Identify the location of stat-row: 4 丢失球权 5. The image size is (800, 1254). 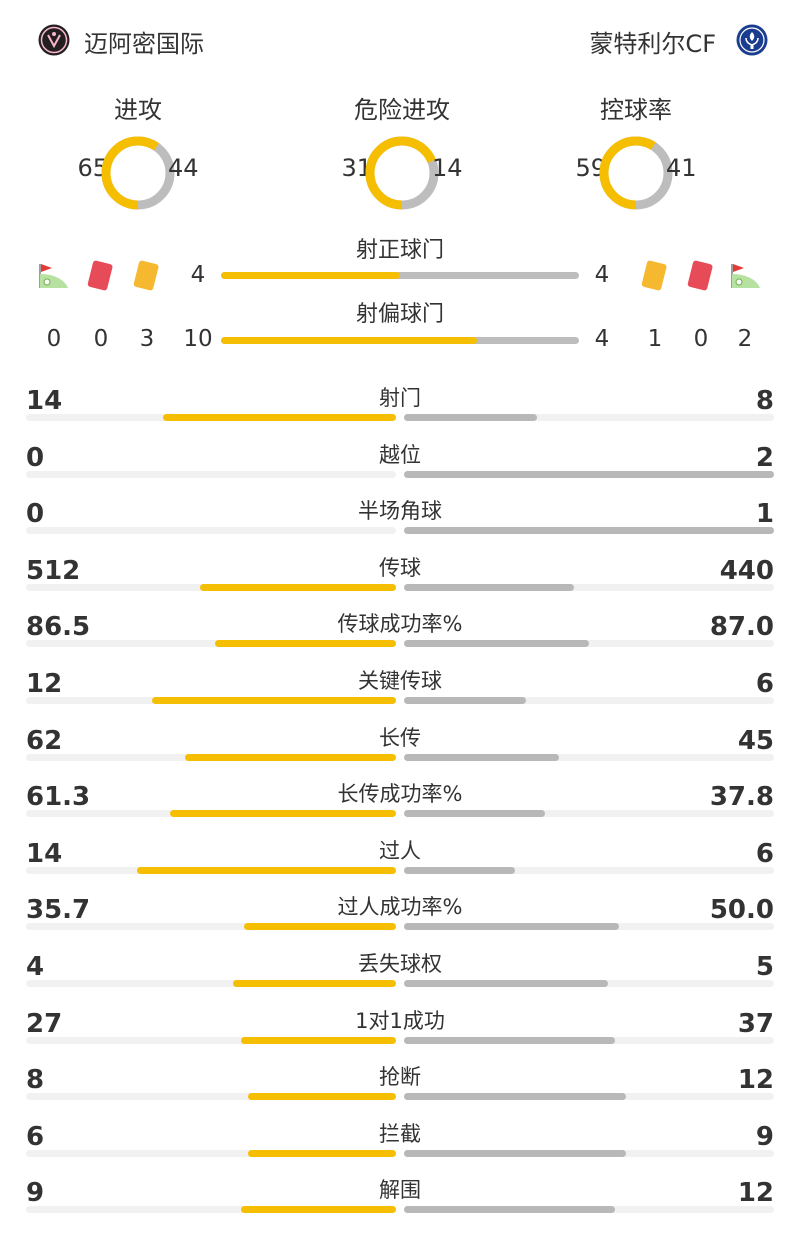
(400, 966).